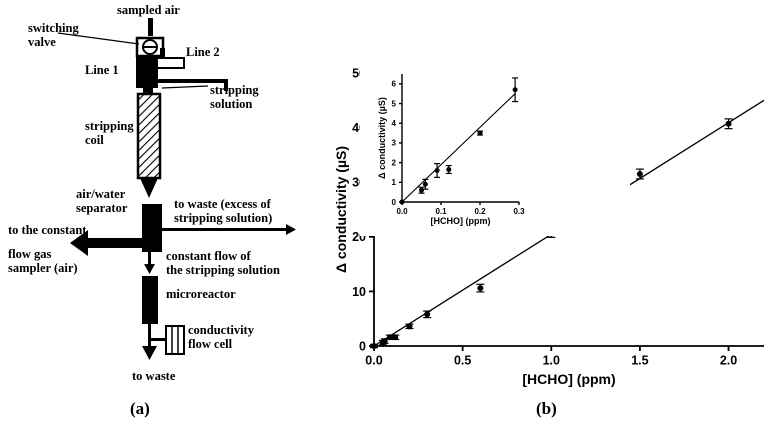 The width and height of the screenshot is (769, 425). What do you see at coordinates (462, 361) in the screenshot?
I see `main-x-tick-label: 0.5` at bounding box center [462, 361].